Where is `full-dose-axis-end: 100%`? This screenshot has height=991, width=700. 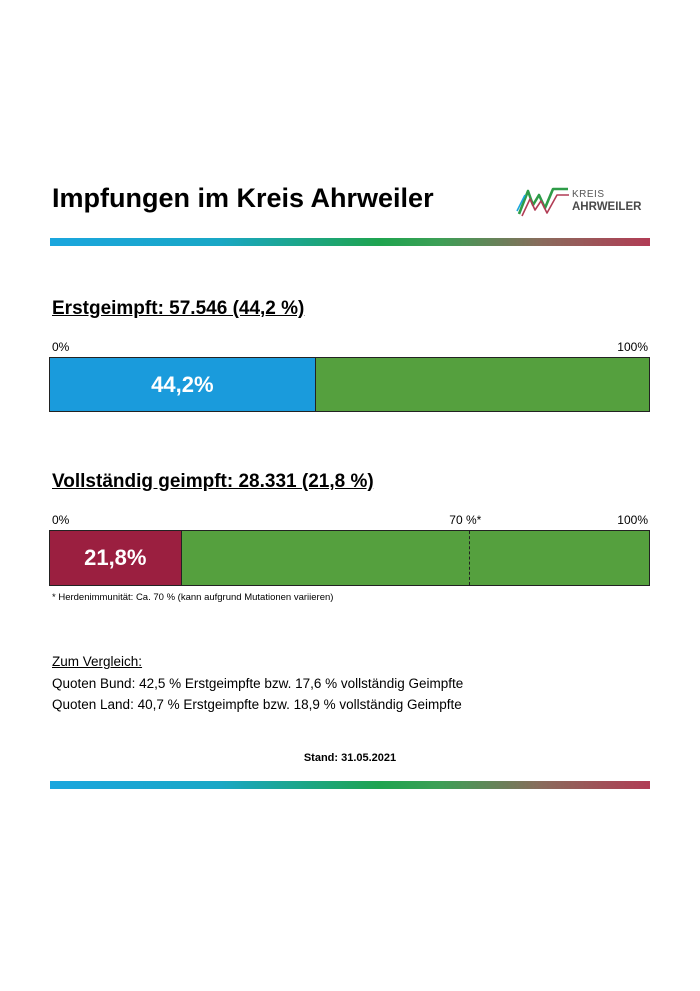
full-dose-axis-end: 100% is located at coordinates (632, 520).